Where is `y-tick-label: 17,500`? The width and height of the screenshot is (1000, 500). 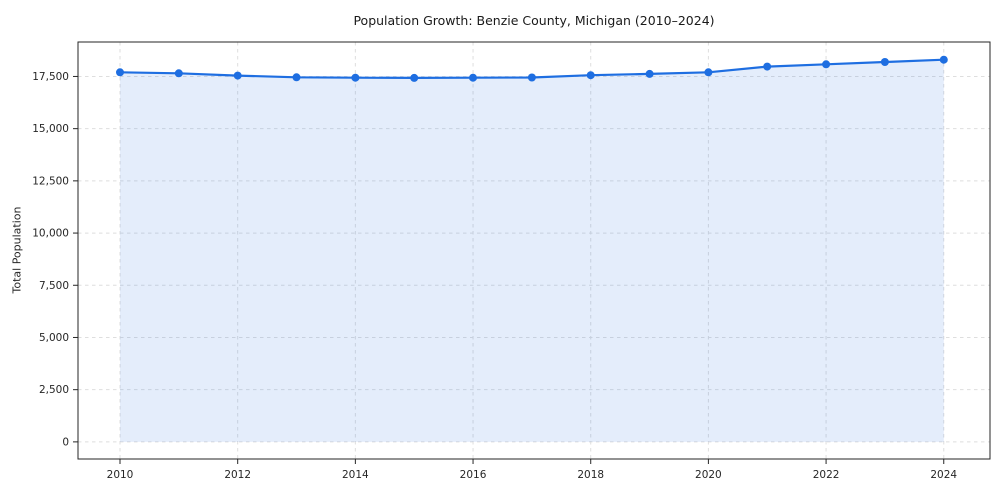 y-tick-label: 17,500 is located at coordinates (50, 77).